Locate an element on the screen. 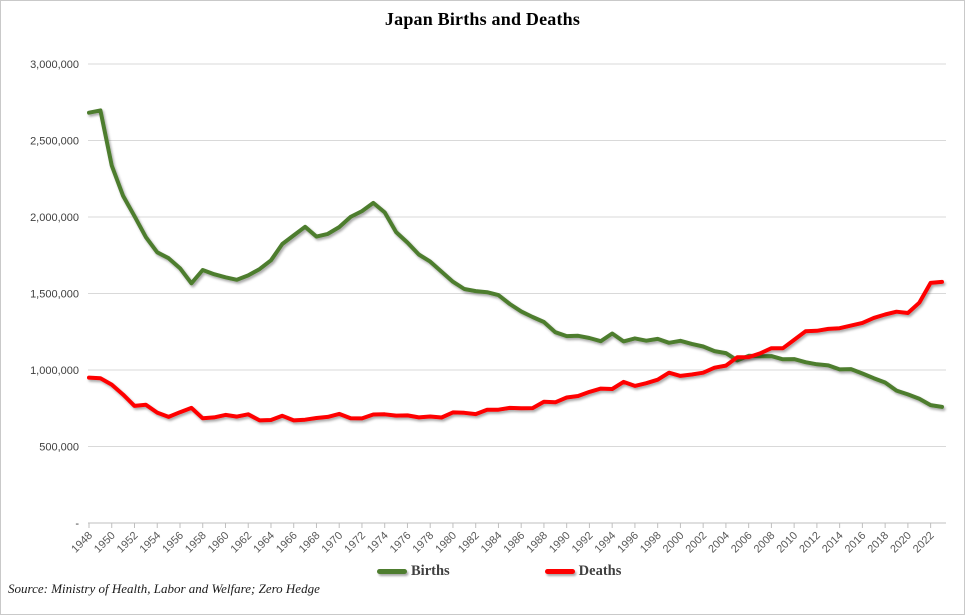  x-axis-label: 2004 is located at coordinates (719, 543).